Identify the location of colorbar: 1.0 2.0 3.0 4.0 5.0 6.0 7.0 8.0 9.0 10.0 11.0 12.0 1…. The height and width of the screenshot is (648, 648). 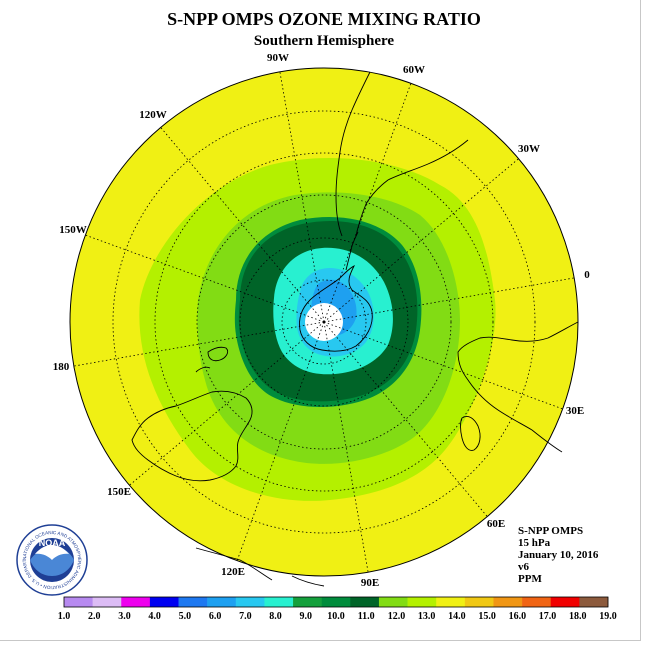
(337, 609).